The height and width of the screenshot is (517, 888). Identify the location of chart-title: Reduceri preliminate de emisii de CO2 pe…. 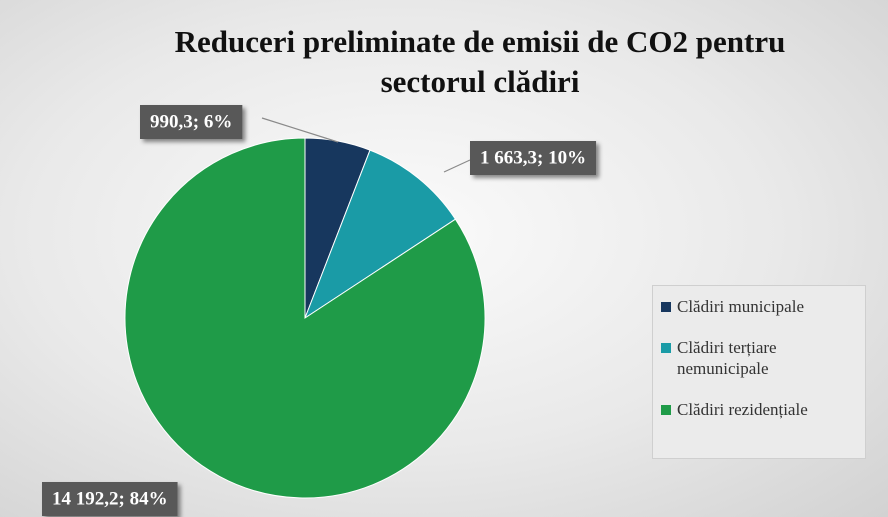
(480, 61).